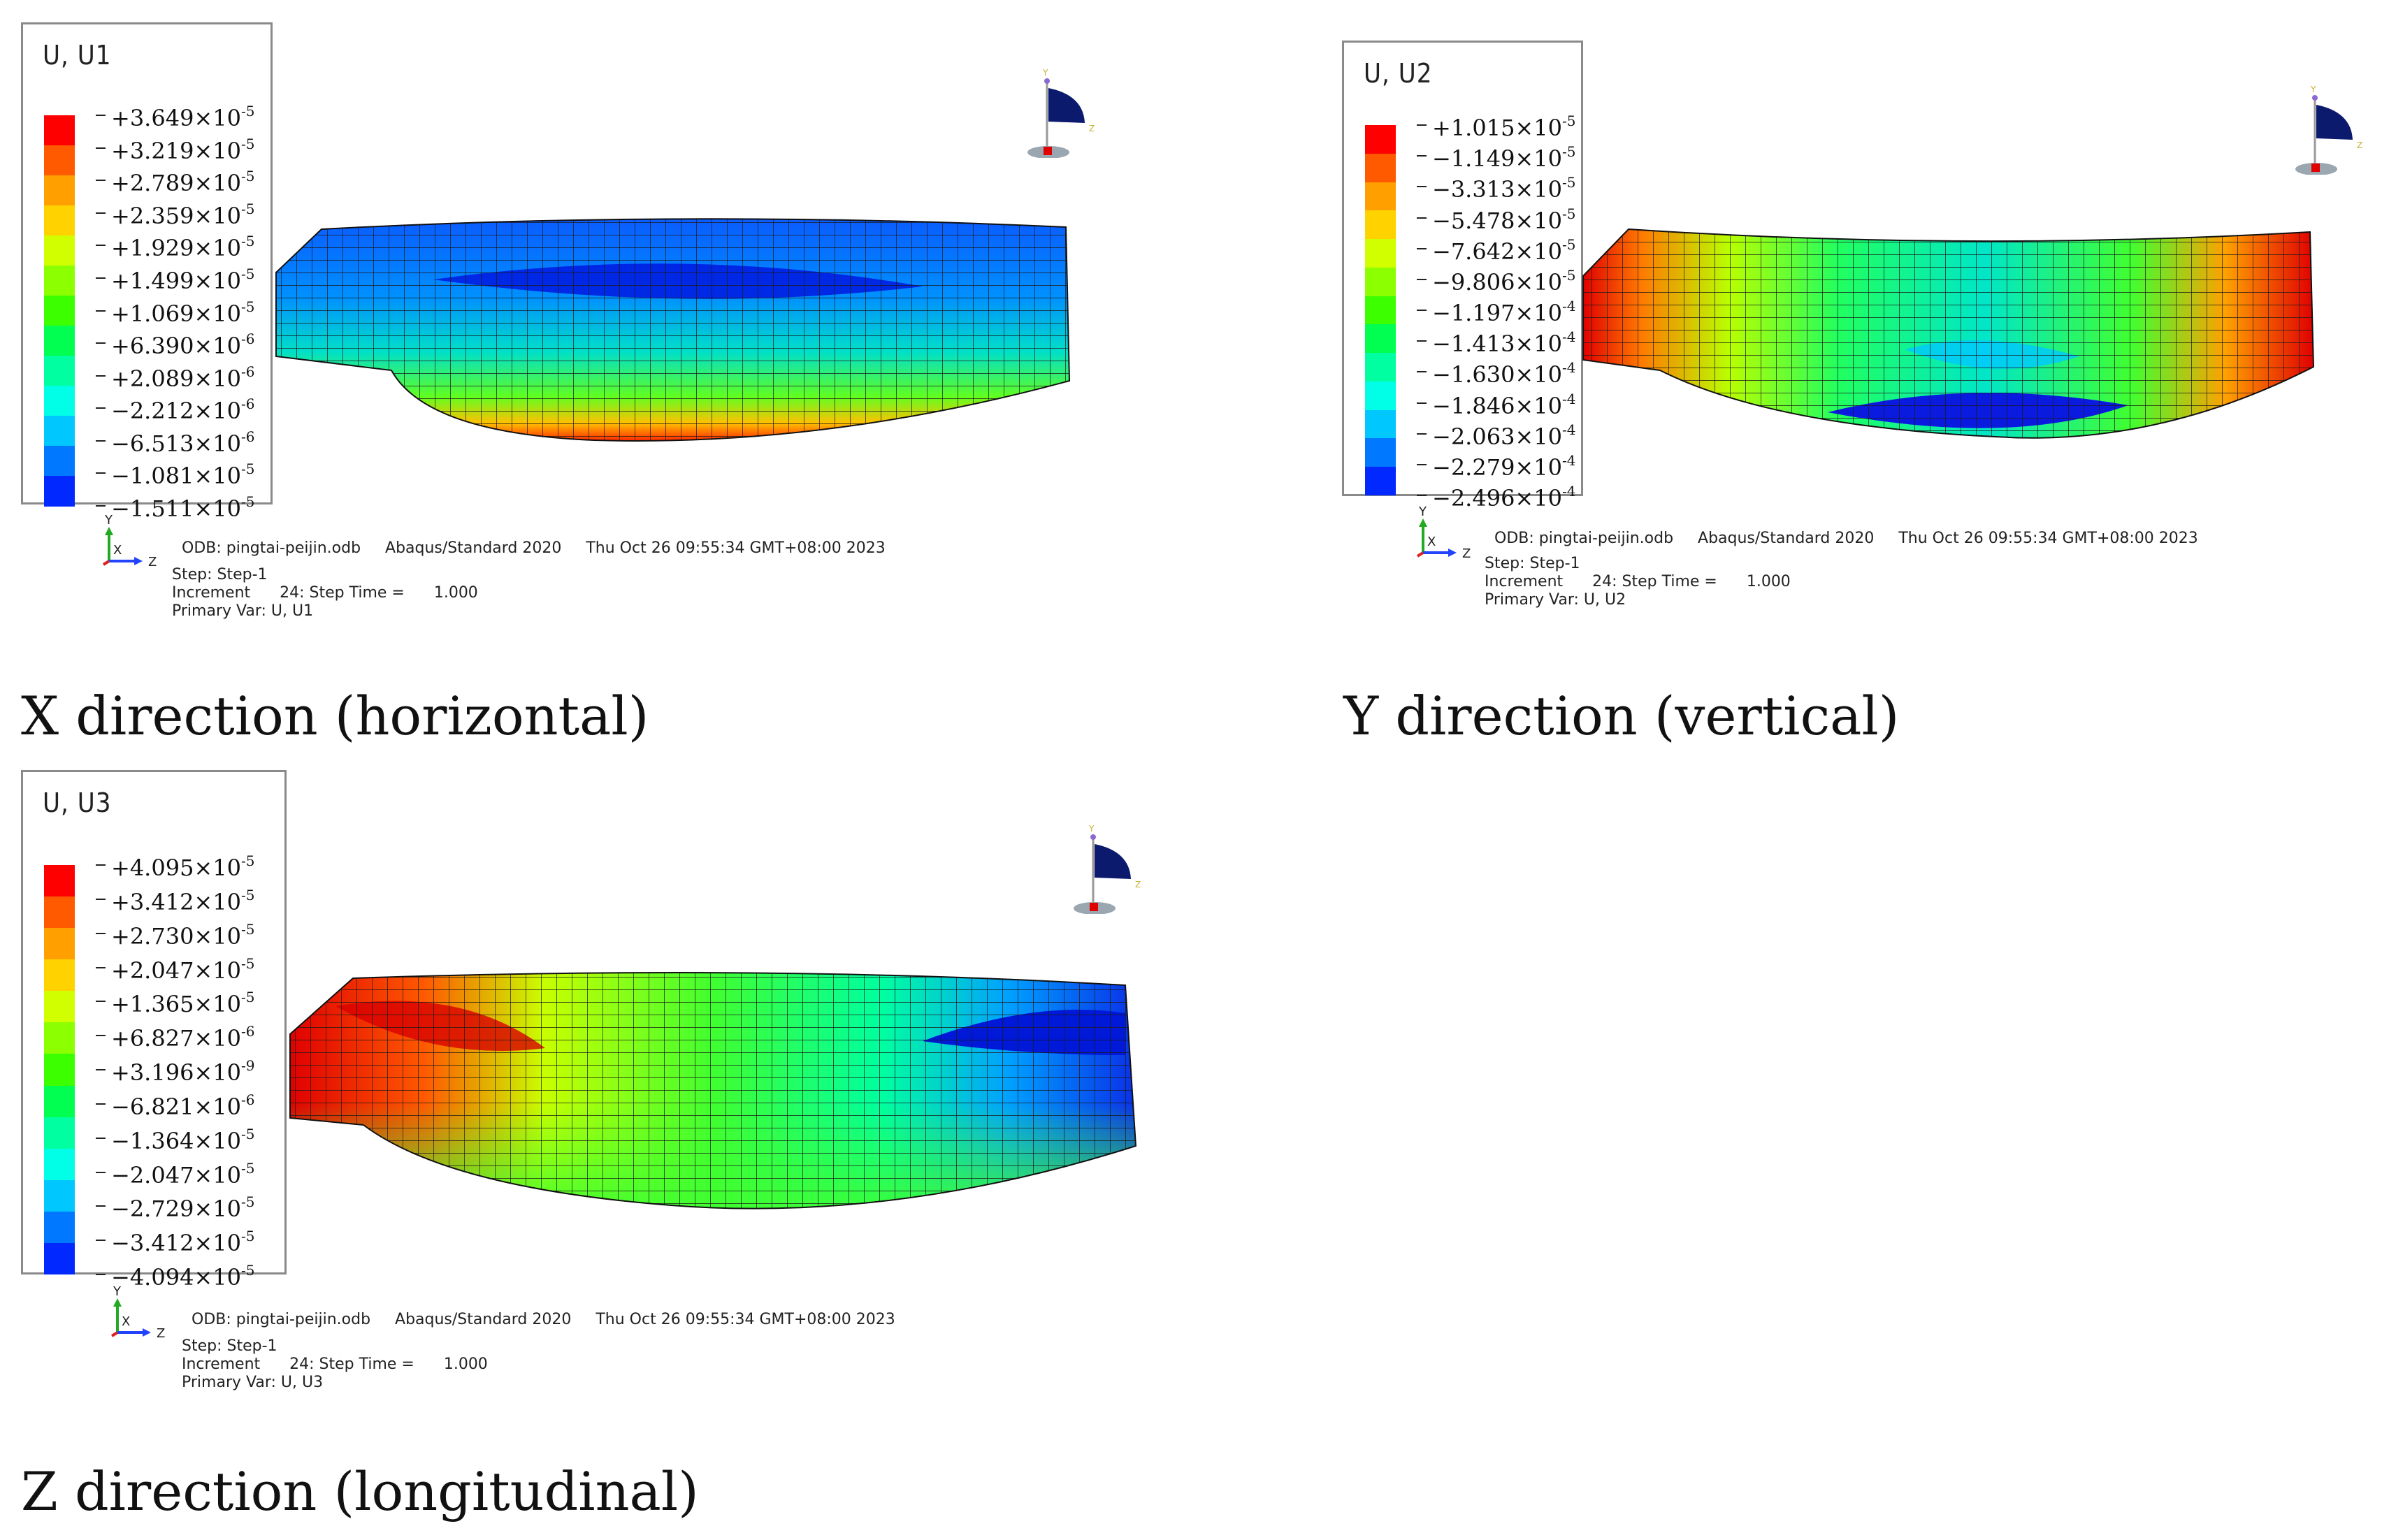  What do you see at coordinates (152, 1038) in the screenshot?
I see `legend-mantissa: +6.827` at bounding box center [152, 1038].